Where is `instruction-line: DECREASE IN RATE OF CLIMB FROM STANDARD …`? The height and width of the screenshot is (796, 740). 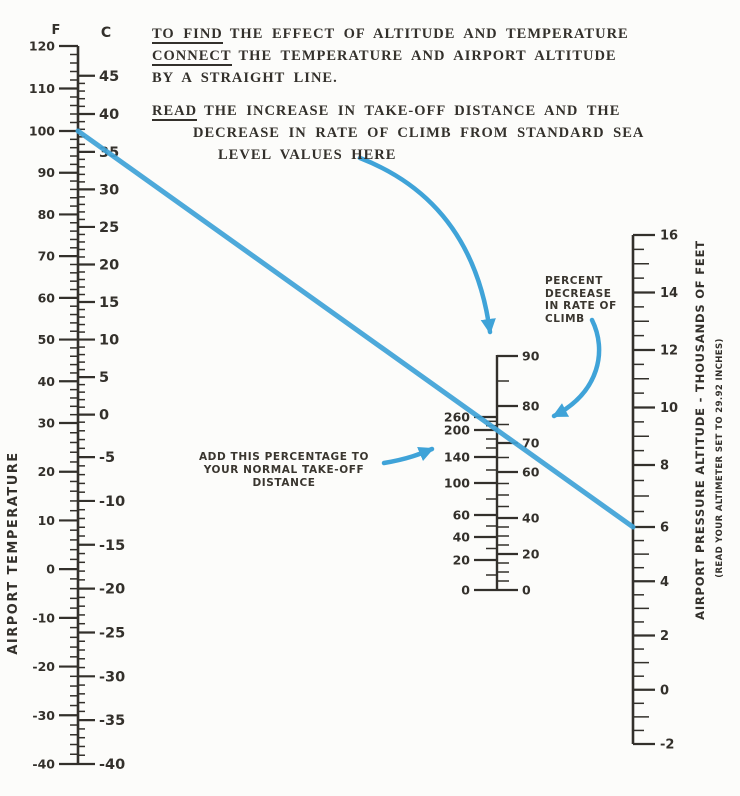
instruction-line: DECREASE IN RATE OF CLIMB FROM STANDARD … is located at coordinates (418, 133).